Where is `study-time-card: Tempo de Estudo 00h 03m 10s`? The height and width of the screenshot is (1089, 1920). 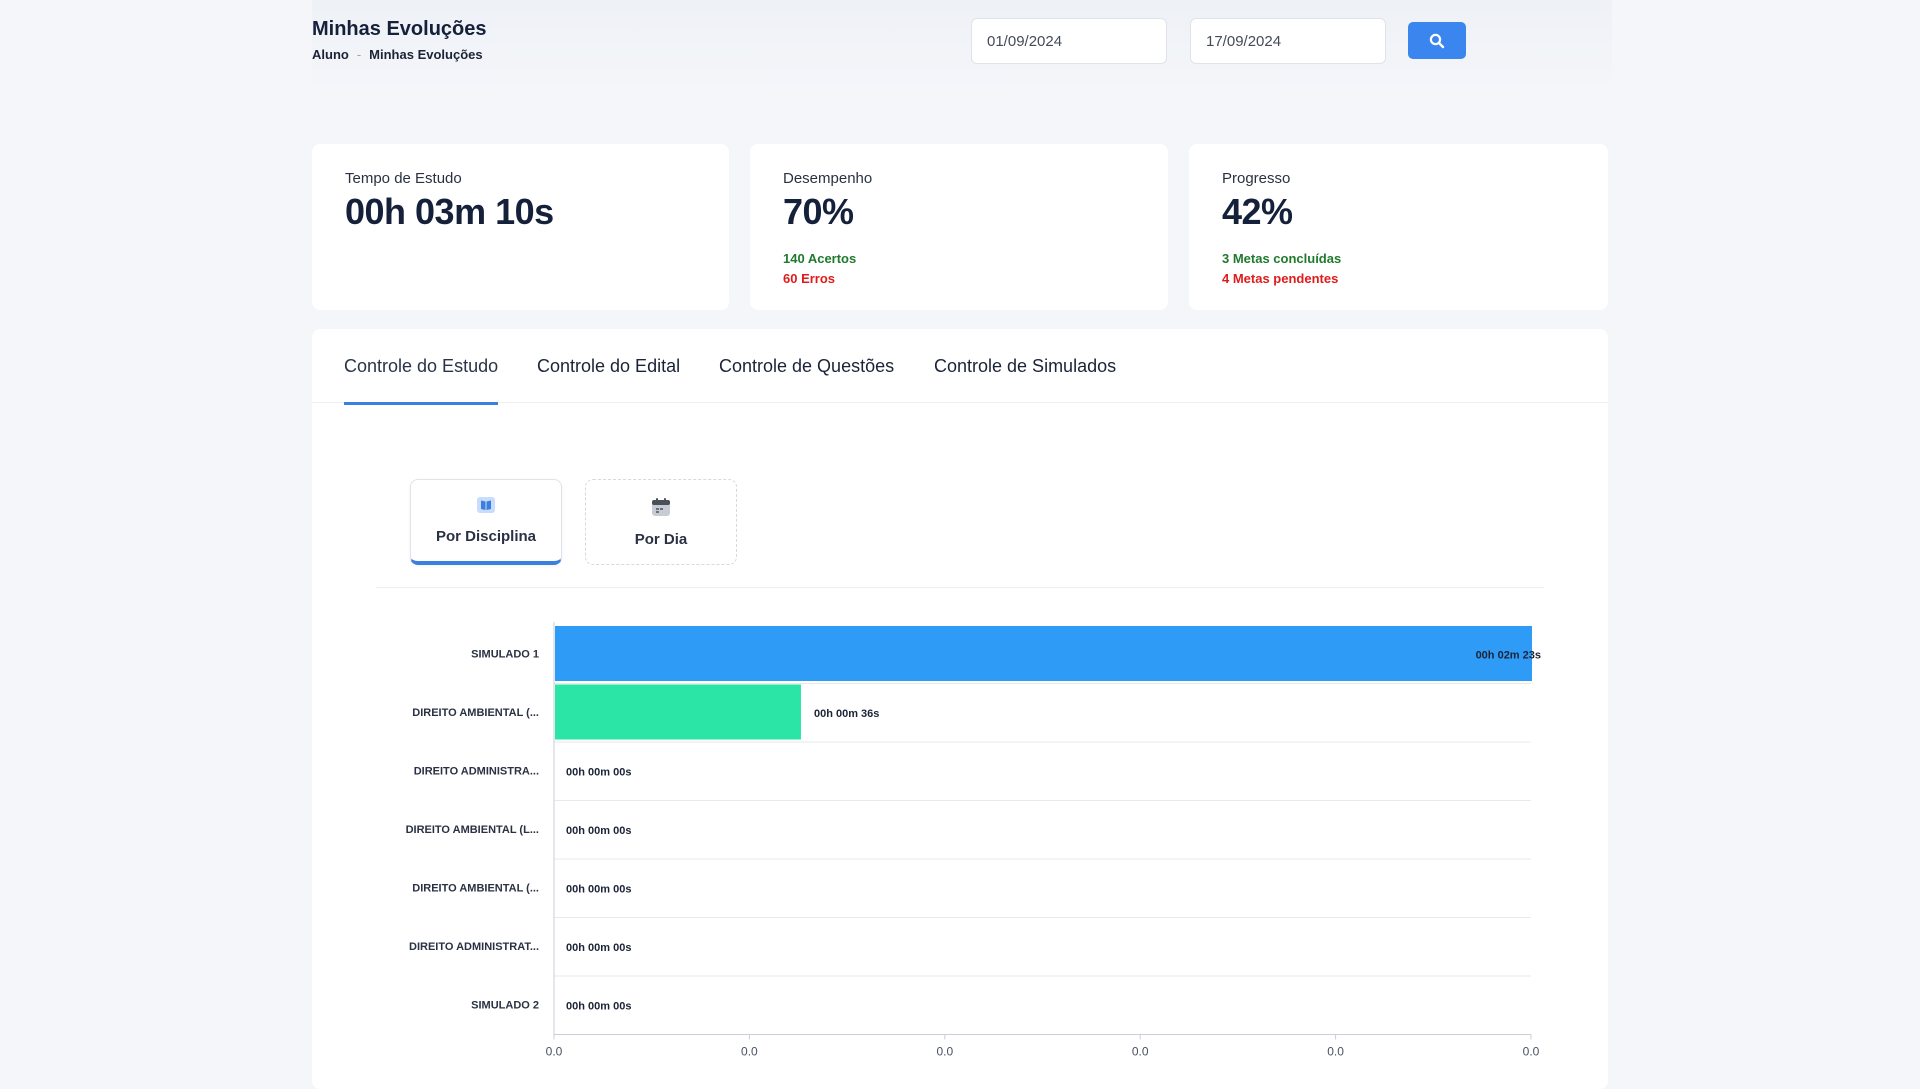
study-time-card: Tempo de Estudo 00h 03m 10s is located at coordinates (520, 227).